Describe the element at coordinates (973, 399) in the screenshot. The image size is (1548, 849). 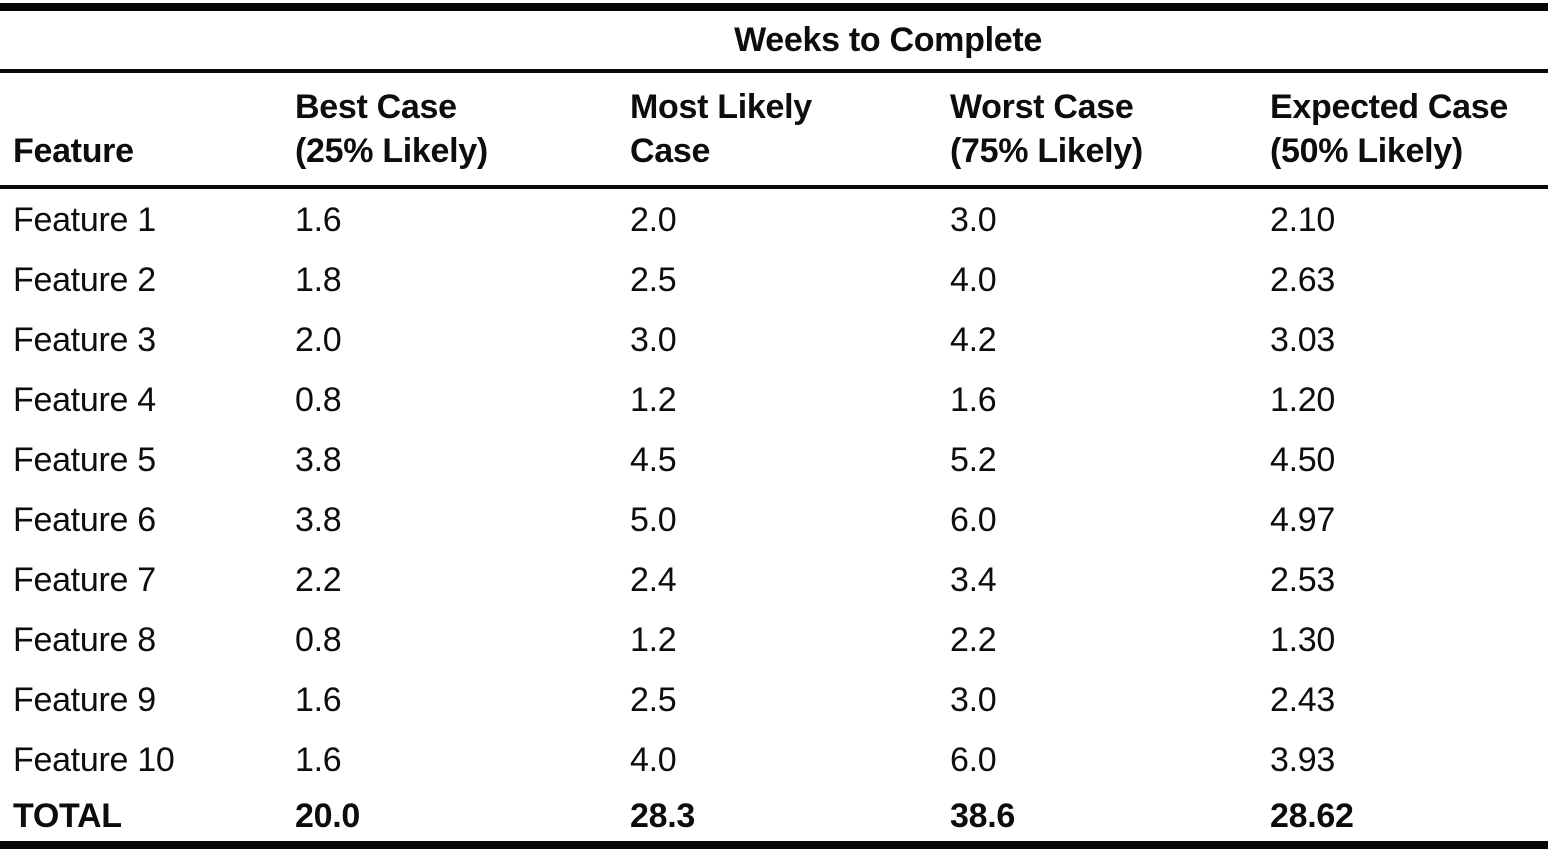
I see `worst-case-cell: 1.6` at that location.